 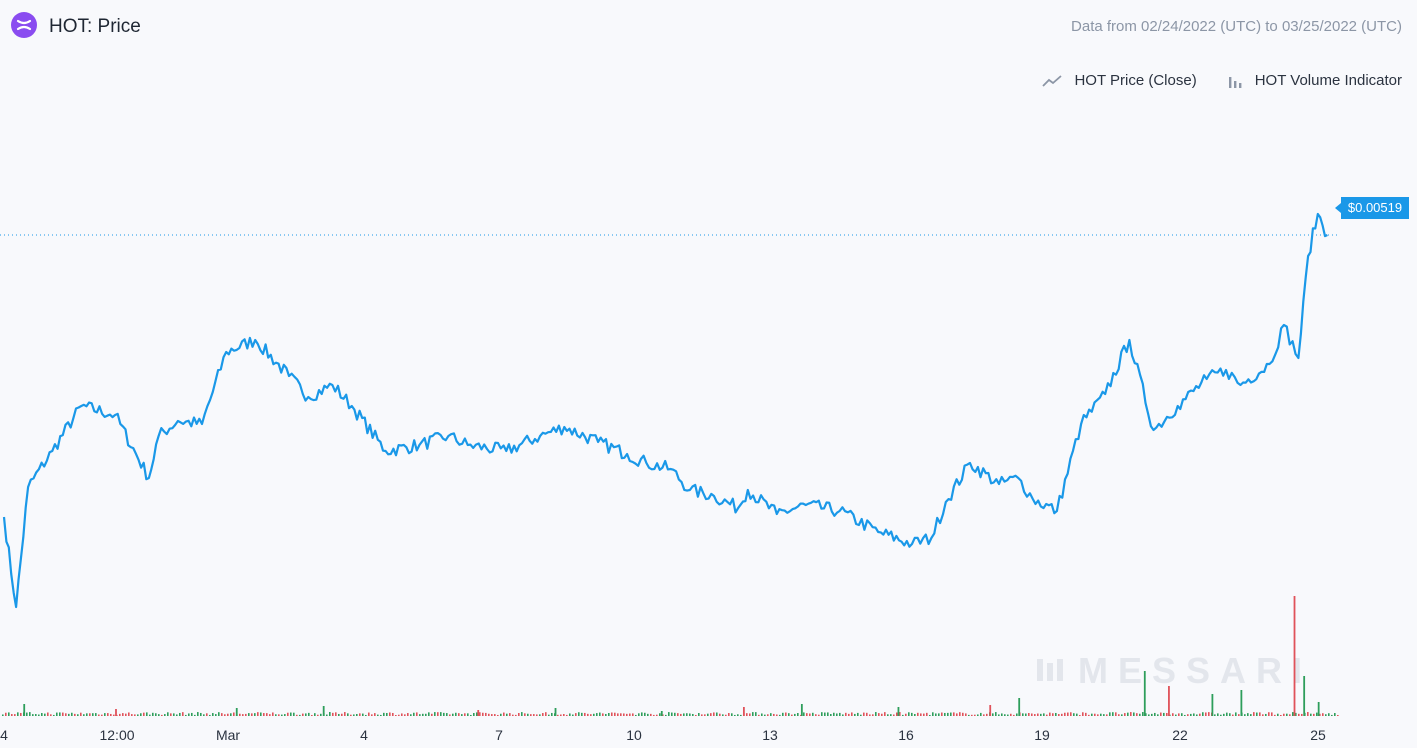 What do you see at coordinates (499, 735) in the screenshot?
I see `x-tick-label: 7` at bounding box center [499, 735].